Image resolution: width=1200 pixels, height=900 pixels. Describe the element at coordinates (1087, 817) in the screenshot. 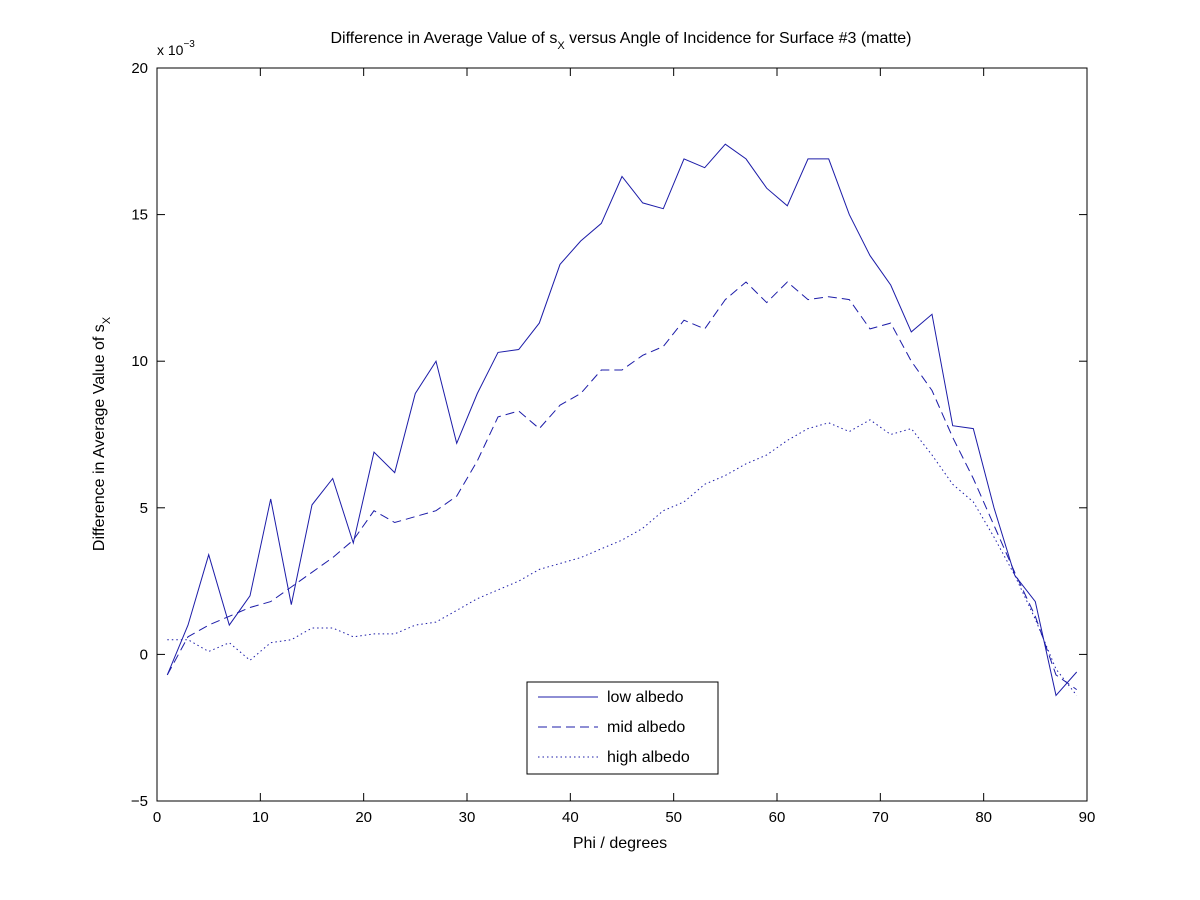

I see `x-tick-label: 90` at that location.